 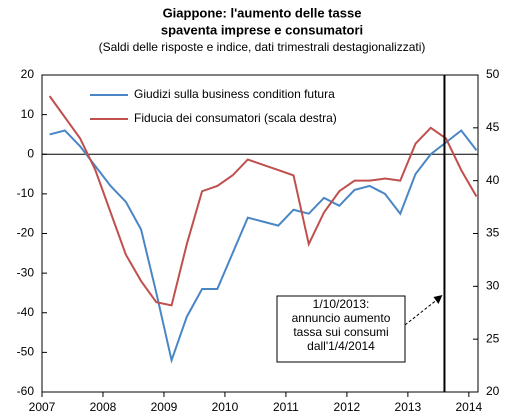 What do you see at coordinates (493, 338) in the screenshot?
I see `y2-tick-label: 25` at bounding box center [493, 338].